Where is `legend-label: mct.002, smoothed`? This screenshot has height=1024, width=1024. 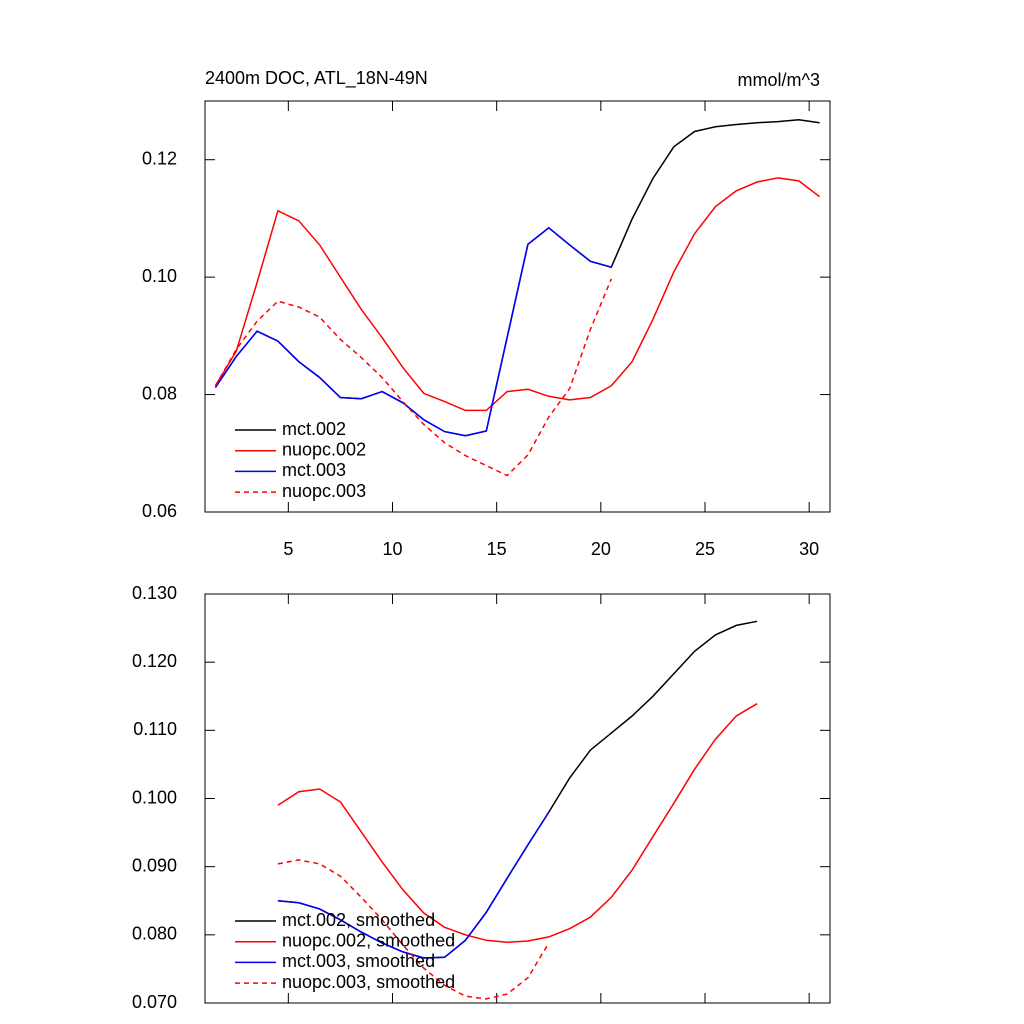
legend-label: mct.002, smoothed is located at coordinates (358, 920).